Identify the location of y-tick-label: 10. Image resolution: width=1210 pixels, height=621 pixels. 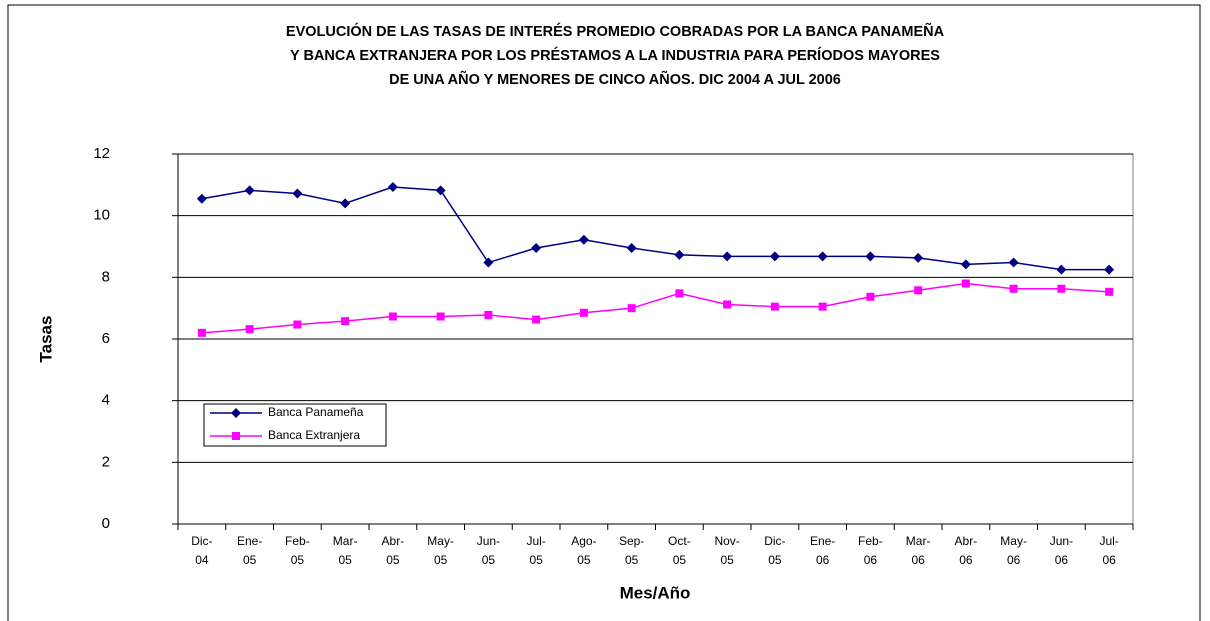
(101, 215).